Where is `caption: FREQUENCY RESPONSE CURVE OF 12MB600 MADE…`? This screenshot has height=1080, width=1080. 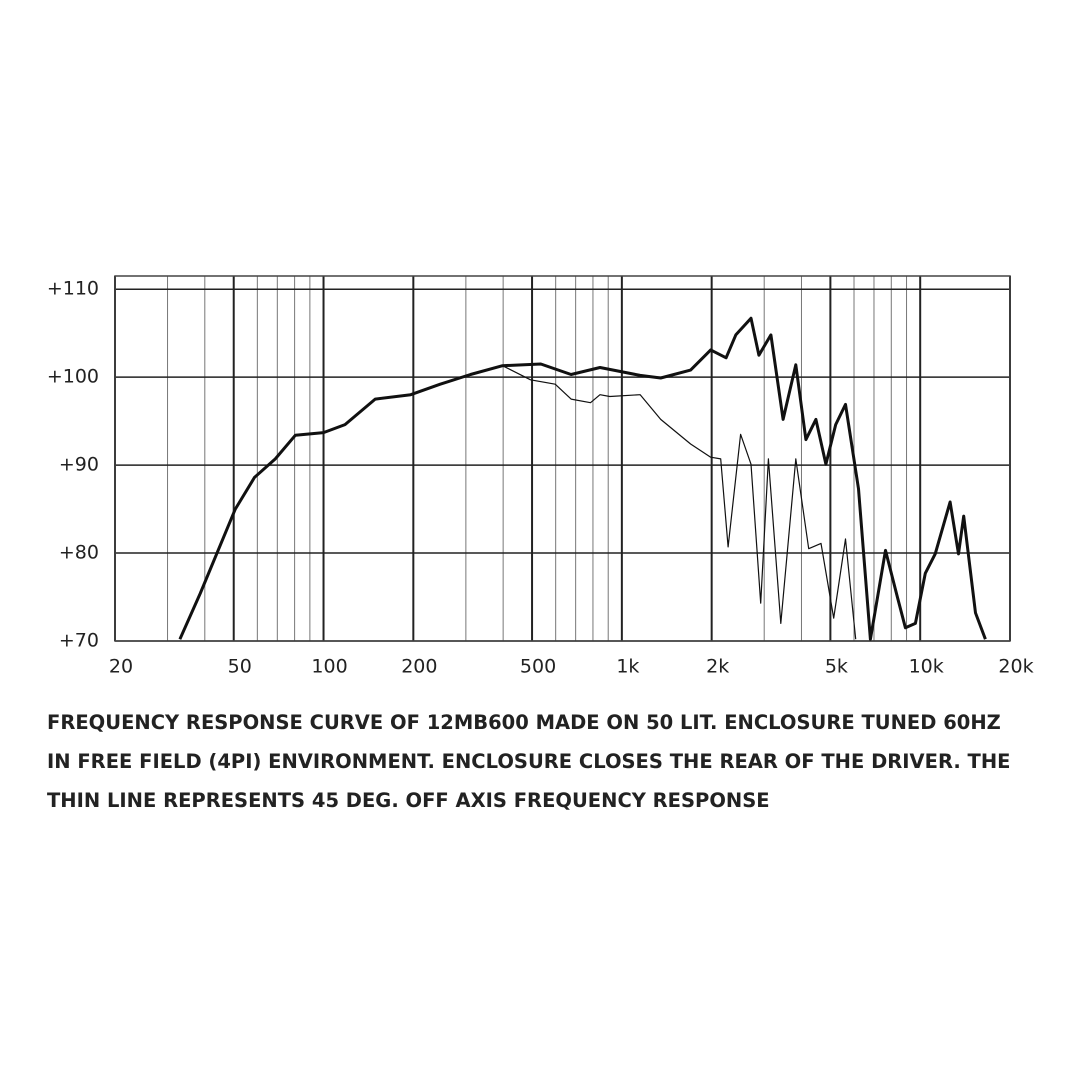 caption: FREQUENCY RESPONSE CURVE OF 12MB600 MADE… is located at coordinates (529, 761).